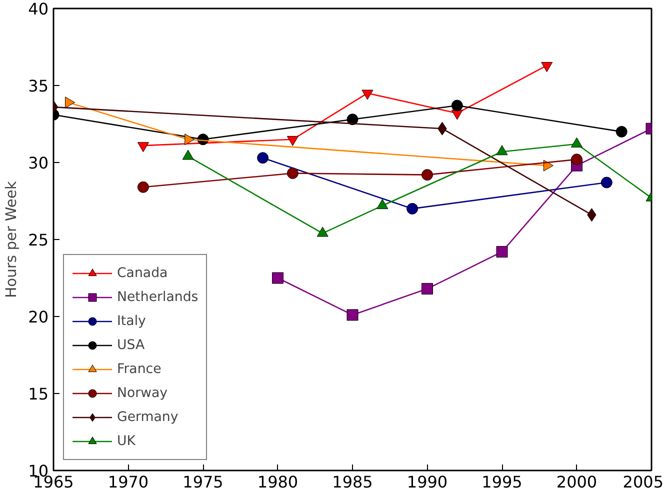 This screenshot has width=663, height=495. Describe the element at coordinates (203, 482) in the screenshot. I see `x-tick-label: 1975` at that location.